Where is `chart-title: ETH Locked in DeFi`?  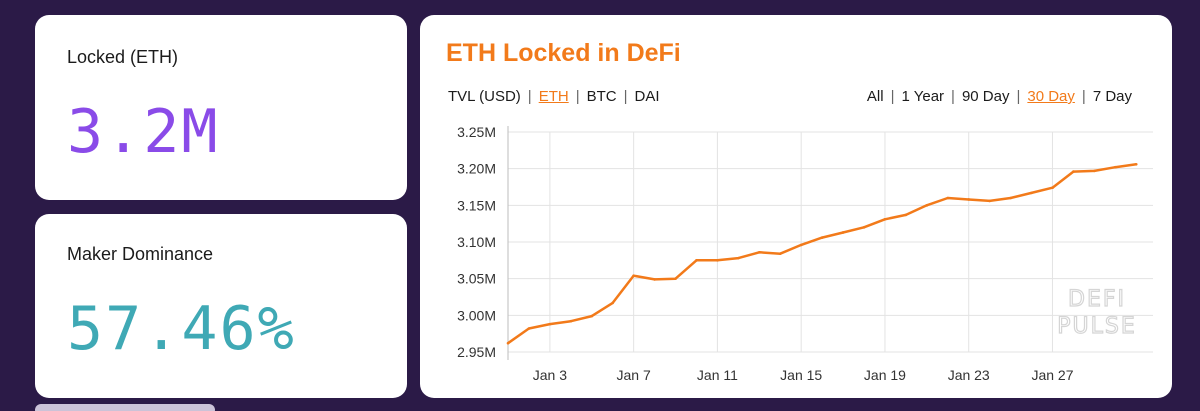
chart-title: ETH Locked in DeFi is located at coordinates (563, 53).